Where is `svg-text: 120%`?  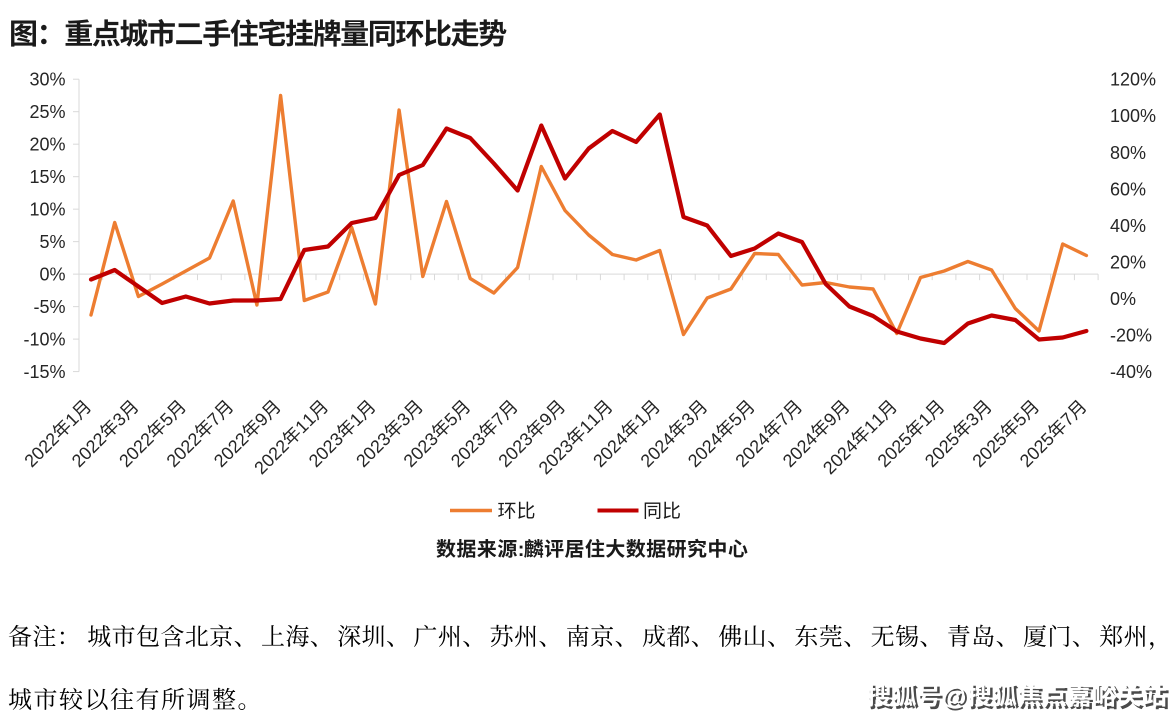 svg-text: 120% is located at coordinates (1133, 80).